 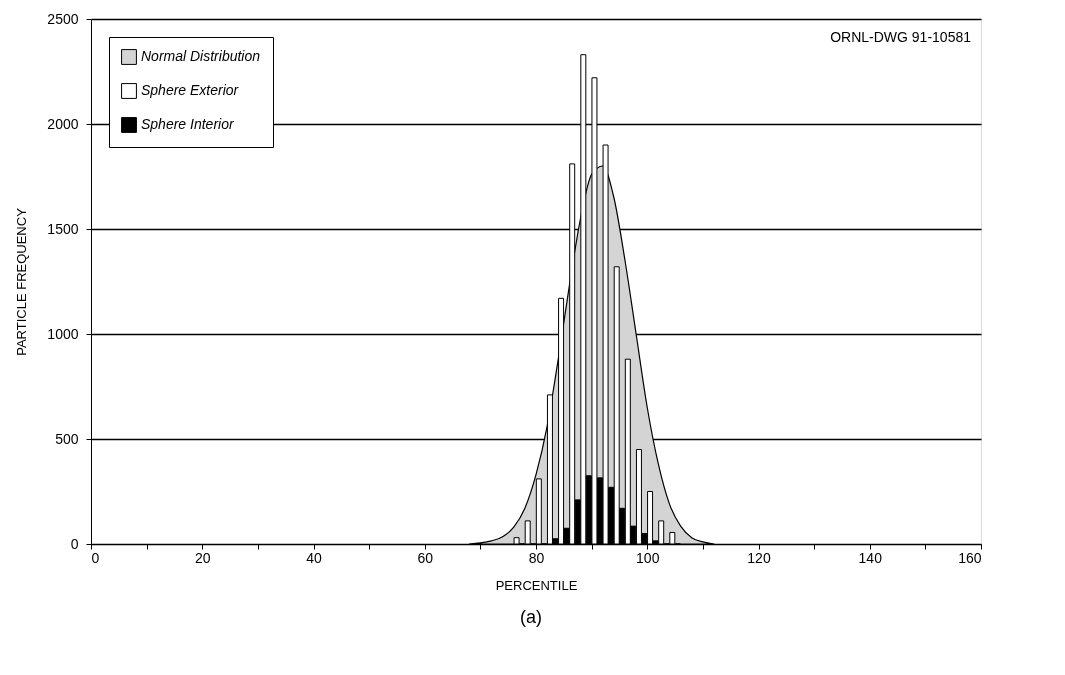 What do you see at coordinates (201, 56) in the screenshot?
I see `legend-label: Normal Distribution` at bounding box center [201, 56].